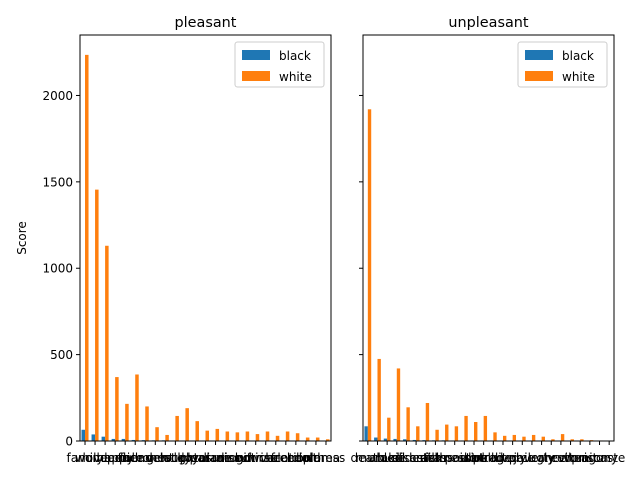 This screenshot has width=640, height=484. What do you see at coordinates (562, 437) in the screenshot?
I see `bar-unpleasant-white-evil` at bounding box center [562, 437].